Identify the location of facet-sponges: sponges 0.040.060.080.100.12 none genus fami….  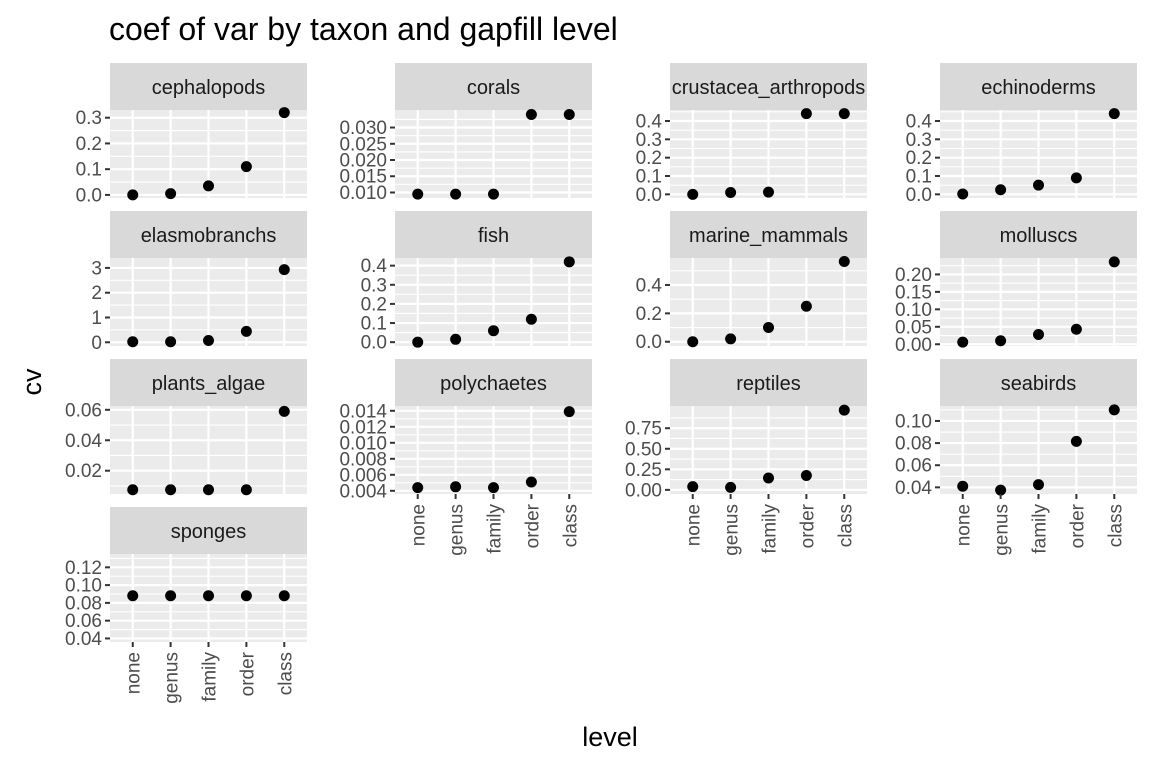
(186, 605).